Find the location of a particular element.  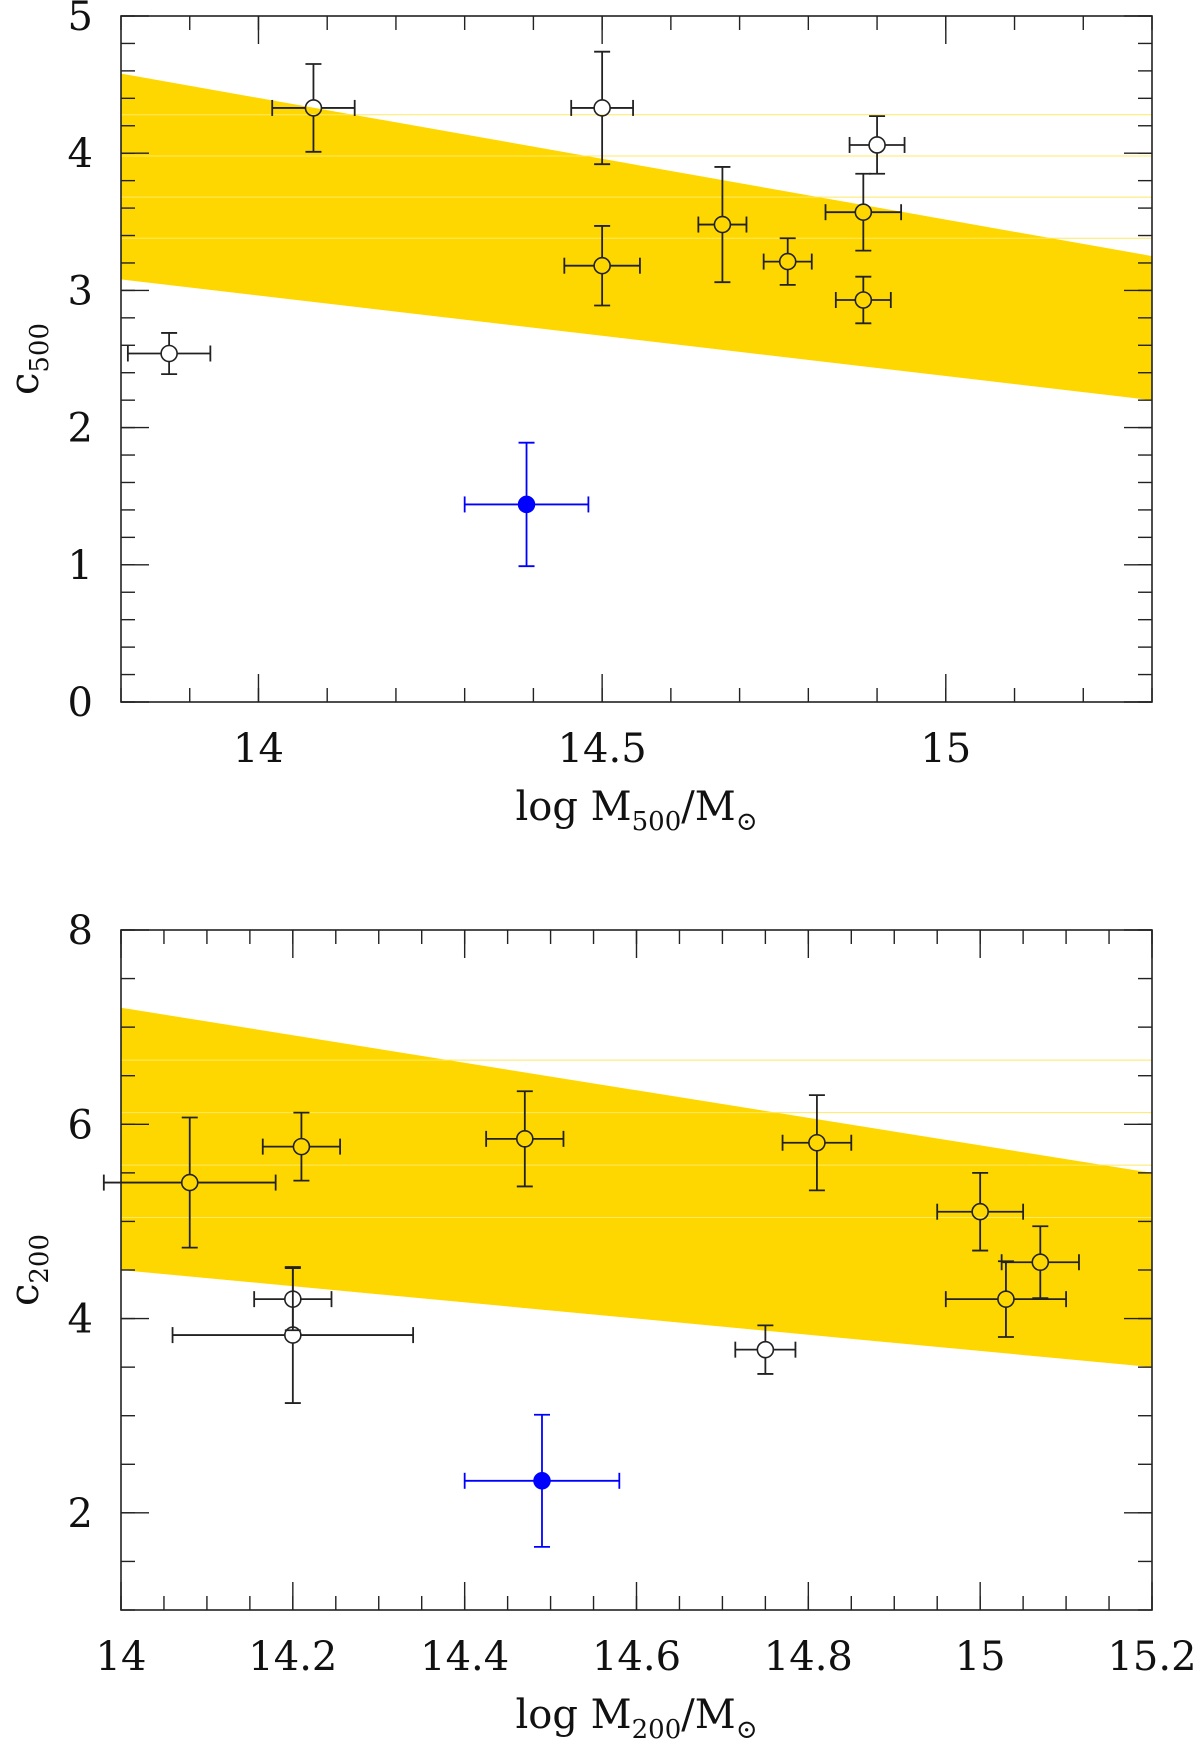

x-tick-label: 15.2 is located at coordinates (1151, 1657).